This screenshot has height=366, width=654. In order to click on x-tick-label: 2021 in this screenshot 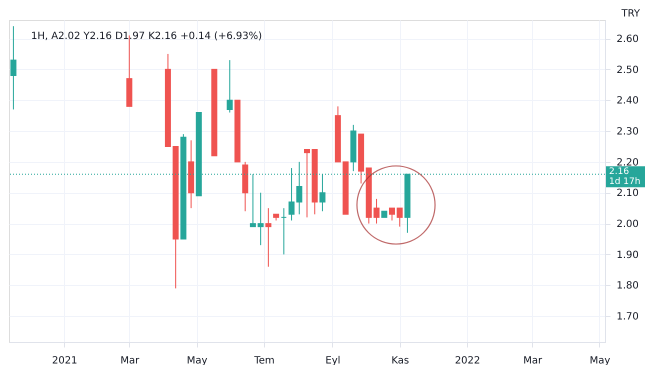, I will do `click(65, 361)`.